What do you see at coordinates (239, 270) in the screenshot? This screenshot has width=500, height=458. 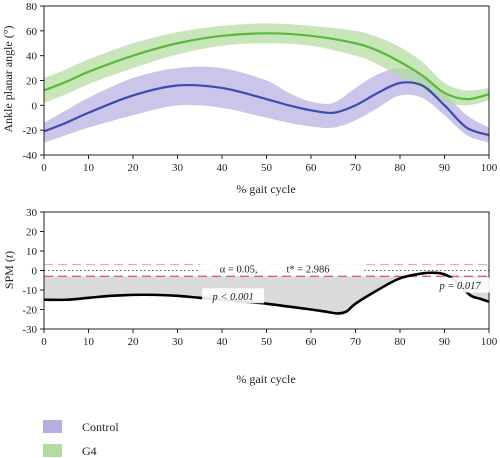 I see `alpha-label: α = 0.05,` at bounding box center [239, 270].